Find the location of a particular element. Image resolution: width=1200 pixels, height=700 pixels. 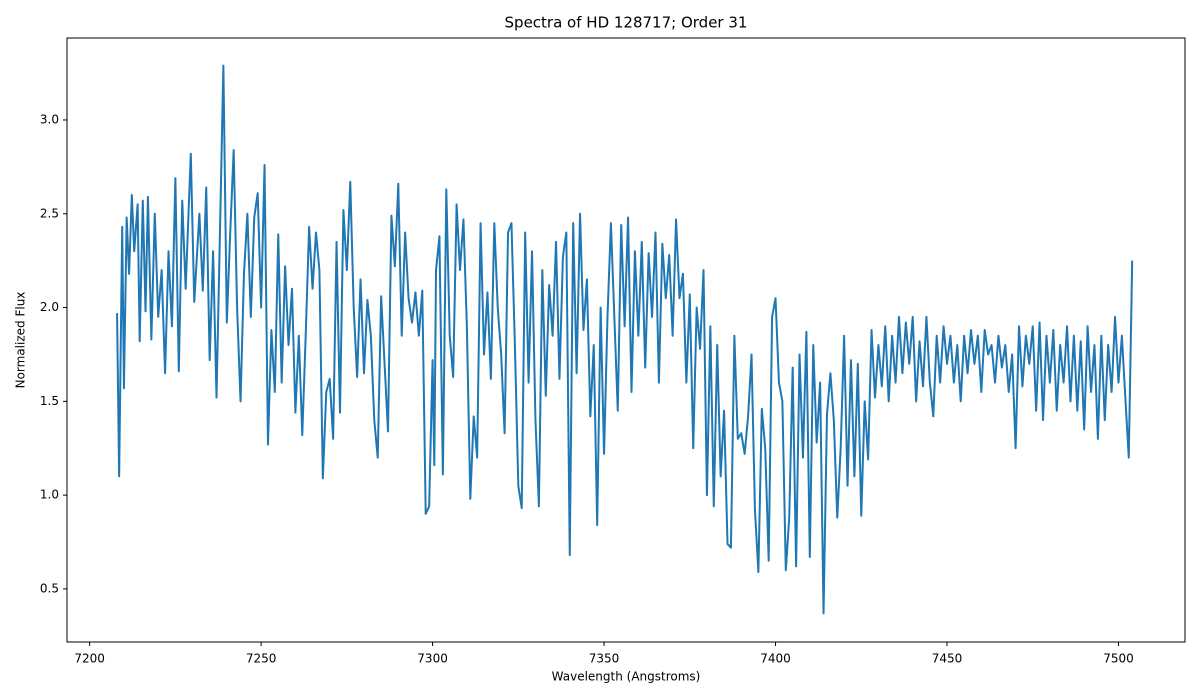

y-tick-label: 3.0 is located at coordinates (49, 119).